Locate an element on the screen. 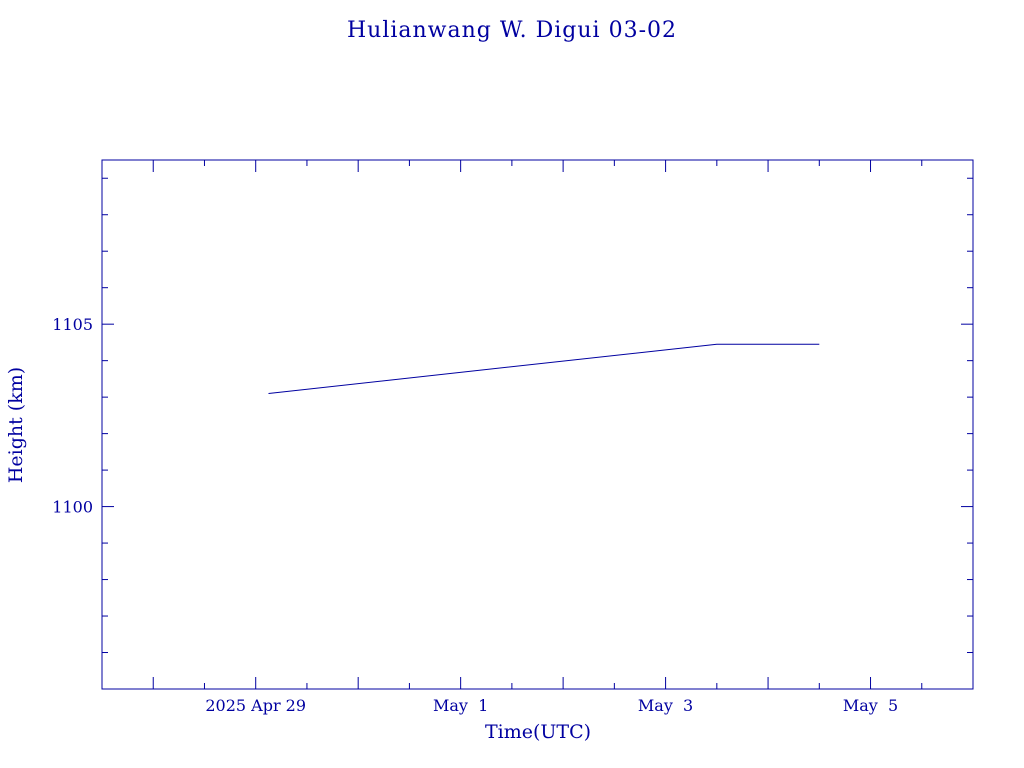 This screenshot has height=768, width=1024. y-axis-label: Height (km) is located at coordinates (16, 425).